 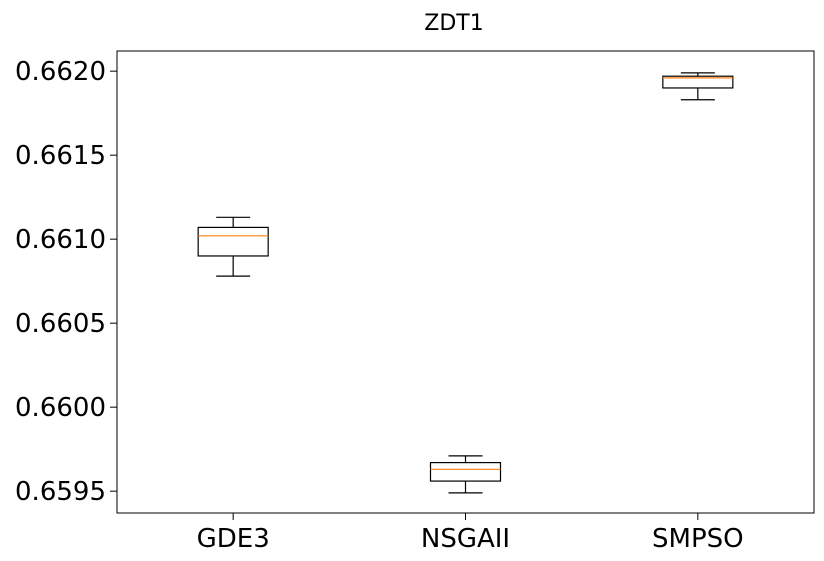 What do you see at coordinates (60, 240) in the screenshot?
I see `y-tick-label: 0.6610` at bounding box center [60, 240].